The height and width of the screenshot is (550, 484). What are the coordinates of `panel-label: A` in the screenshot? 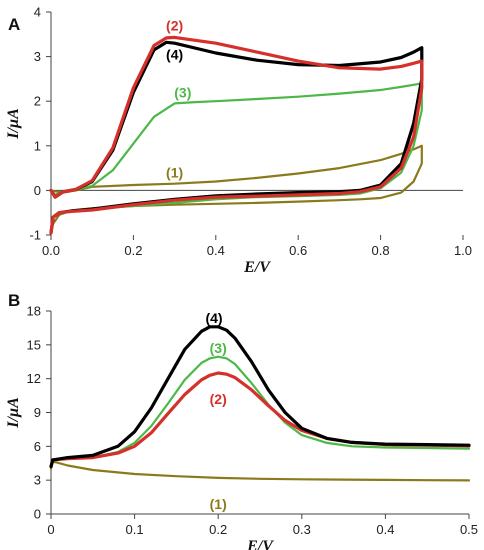 It's located at (14, 24).